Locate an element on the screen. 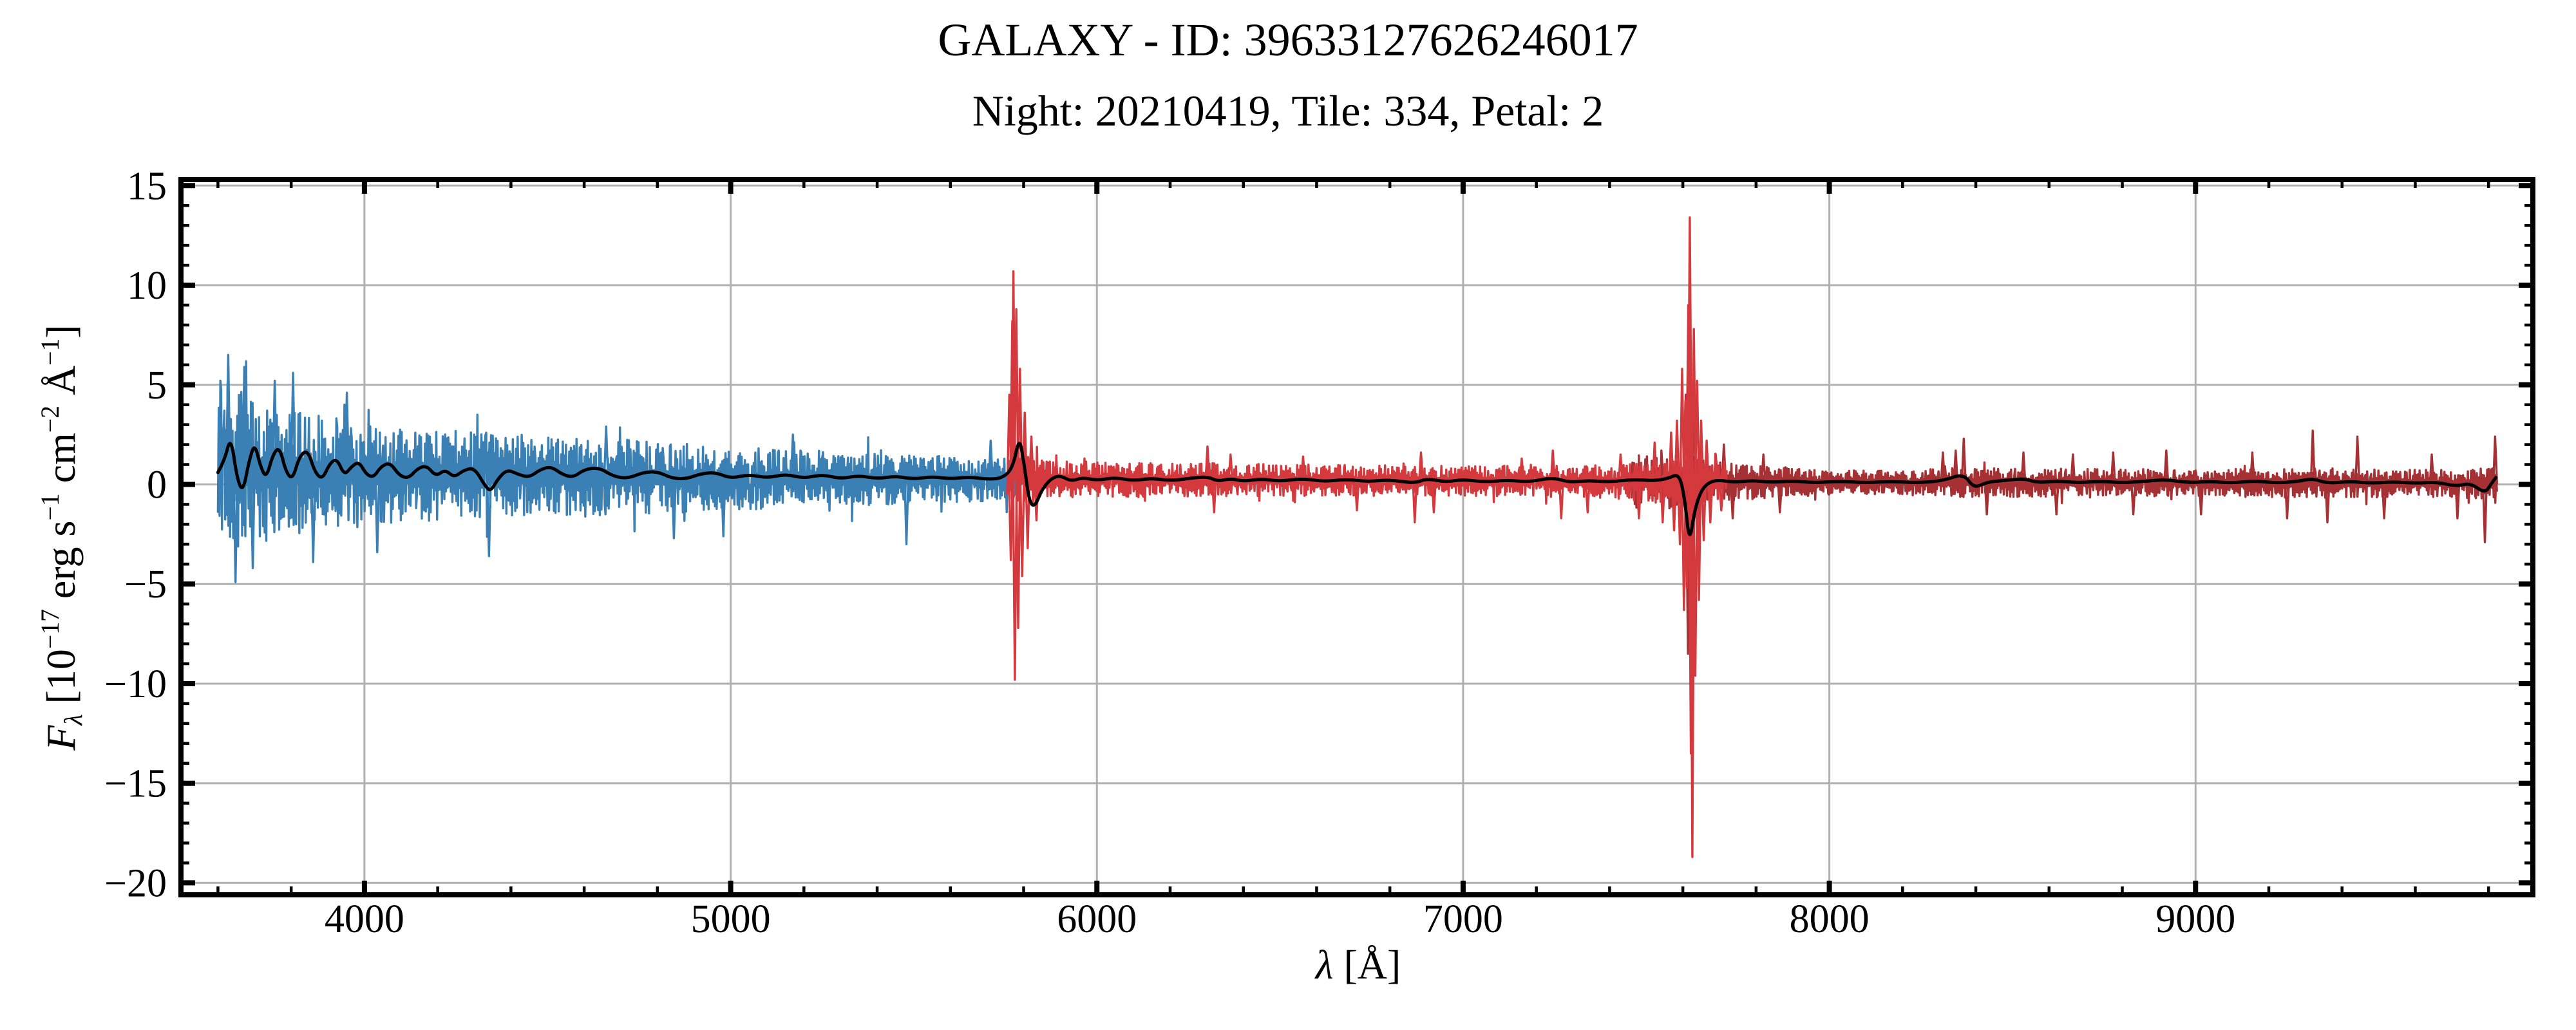  svg-text: 5 is located at coordinates (157, 386).